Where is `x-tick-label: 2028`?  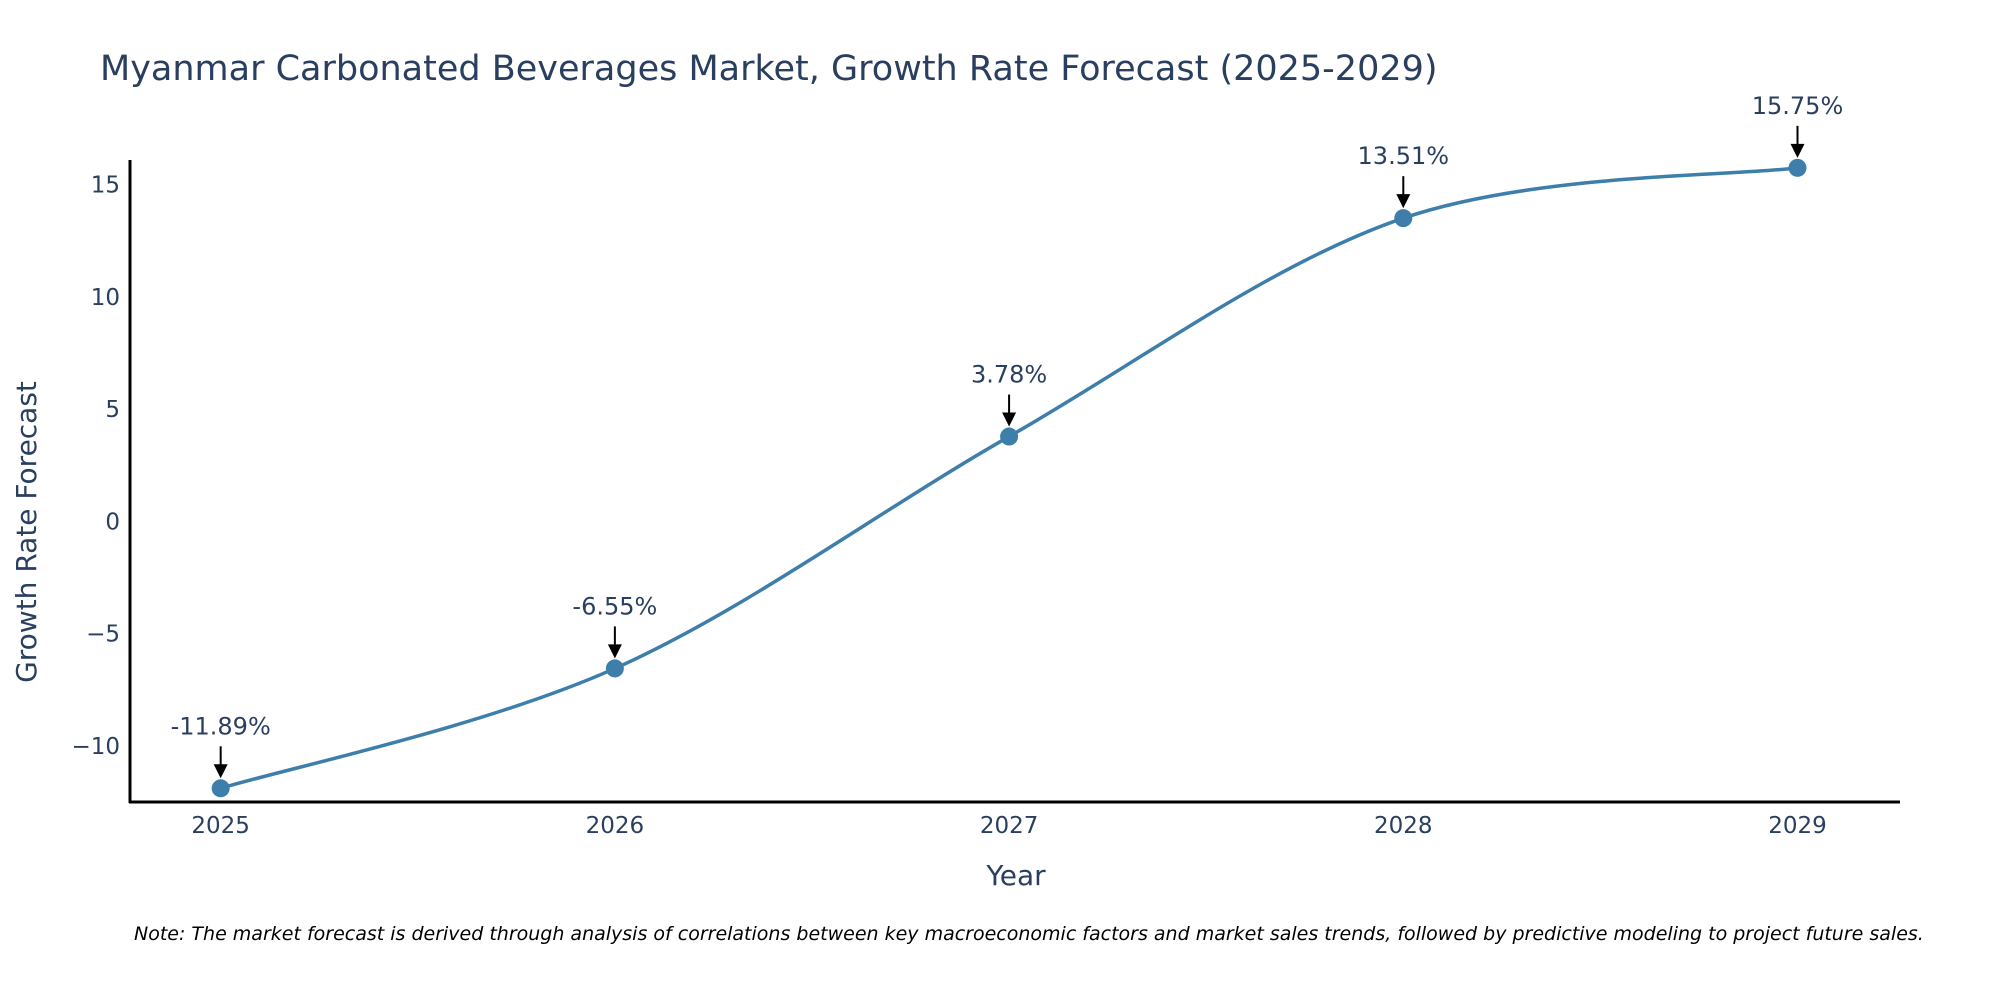 x-tick-label: 2028 is located at coordinates (1403, 826).